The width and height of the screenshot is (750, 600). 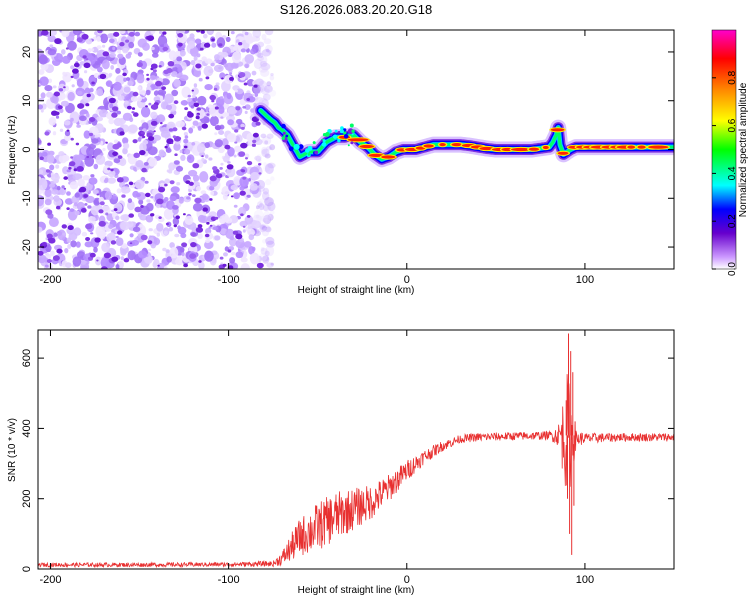 What do you see at coordinates (732, 173) in the screenshot?
I see `colorbar-tick-label: 0.4` at bounding box center [732, 173].